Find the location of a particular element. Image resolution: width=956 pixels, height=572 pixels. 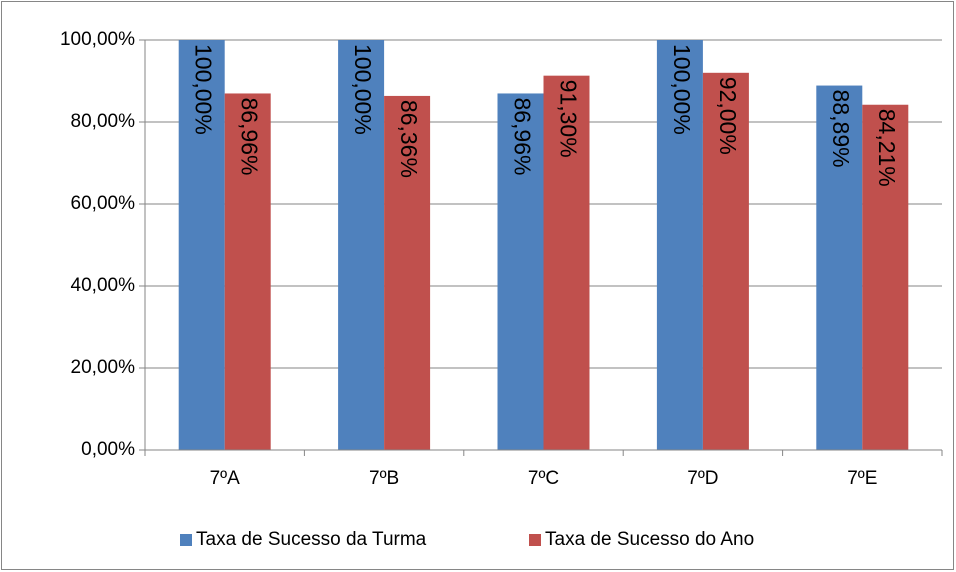

data-label: 86,36% is located at coordinates (409, 139).